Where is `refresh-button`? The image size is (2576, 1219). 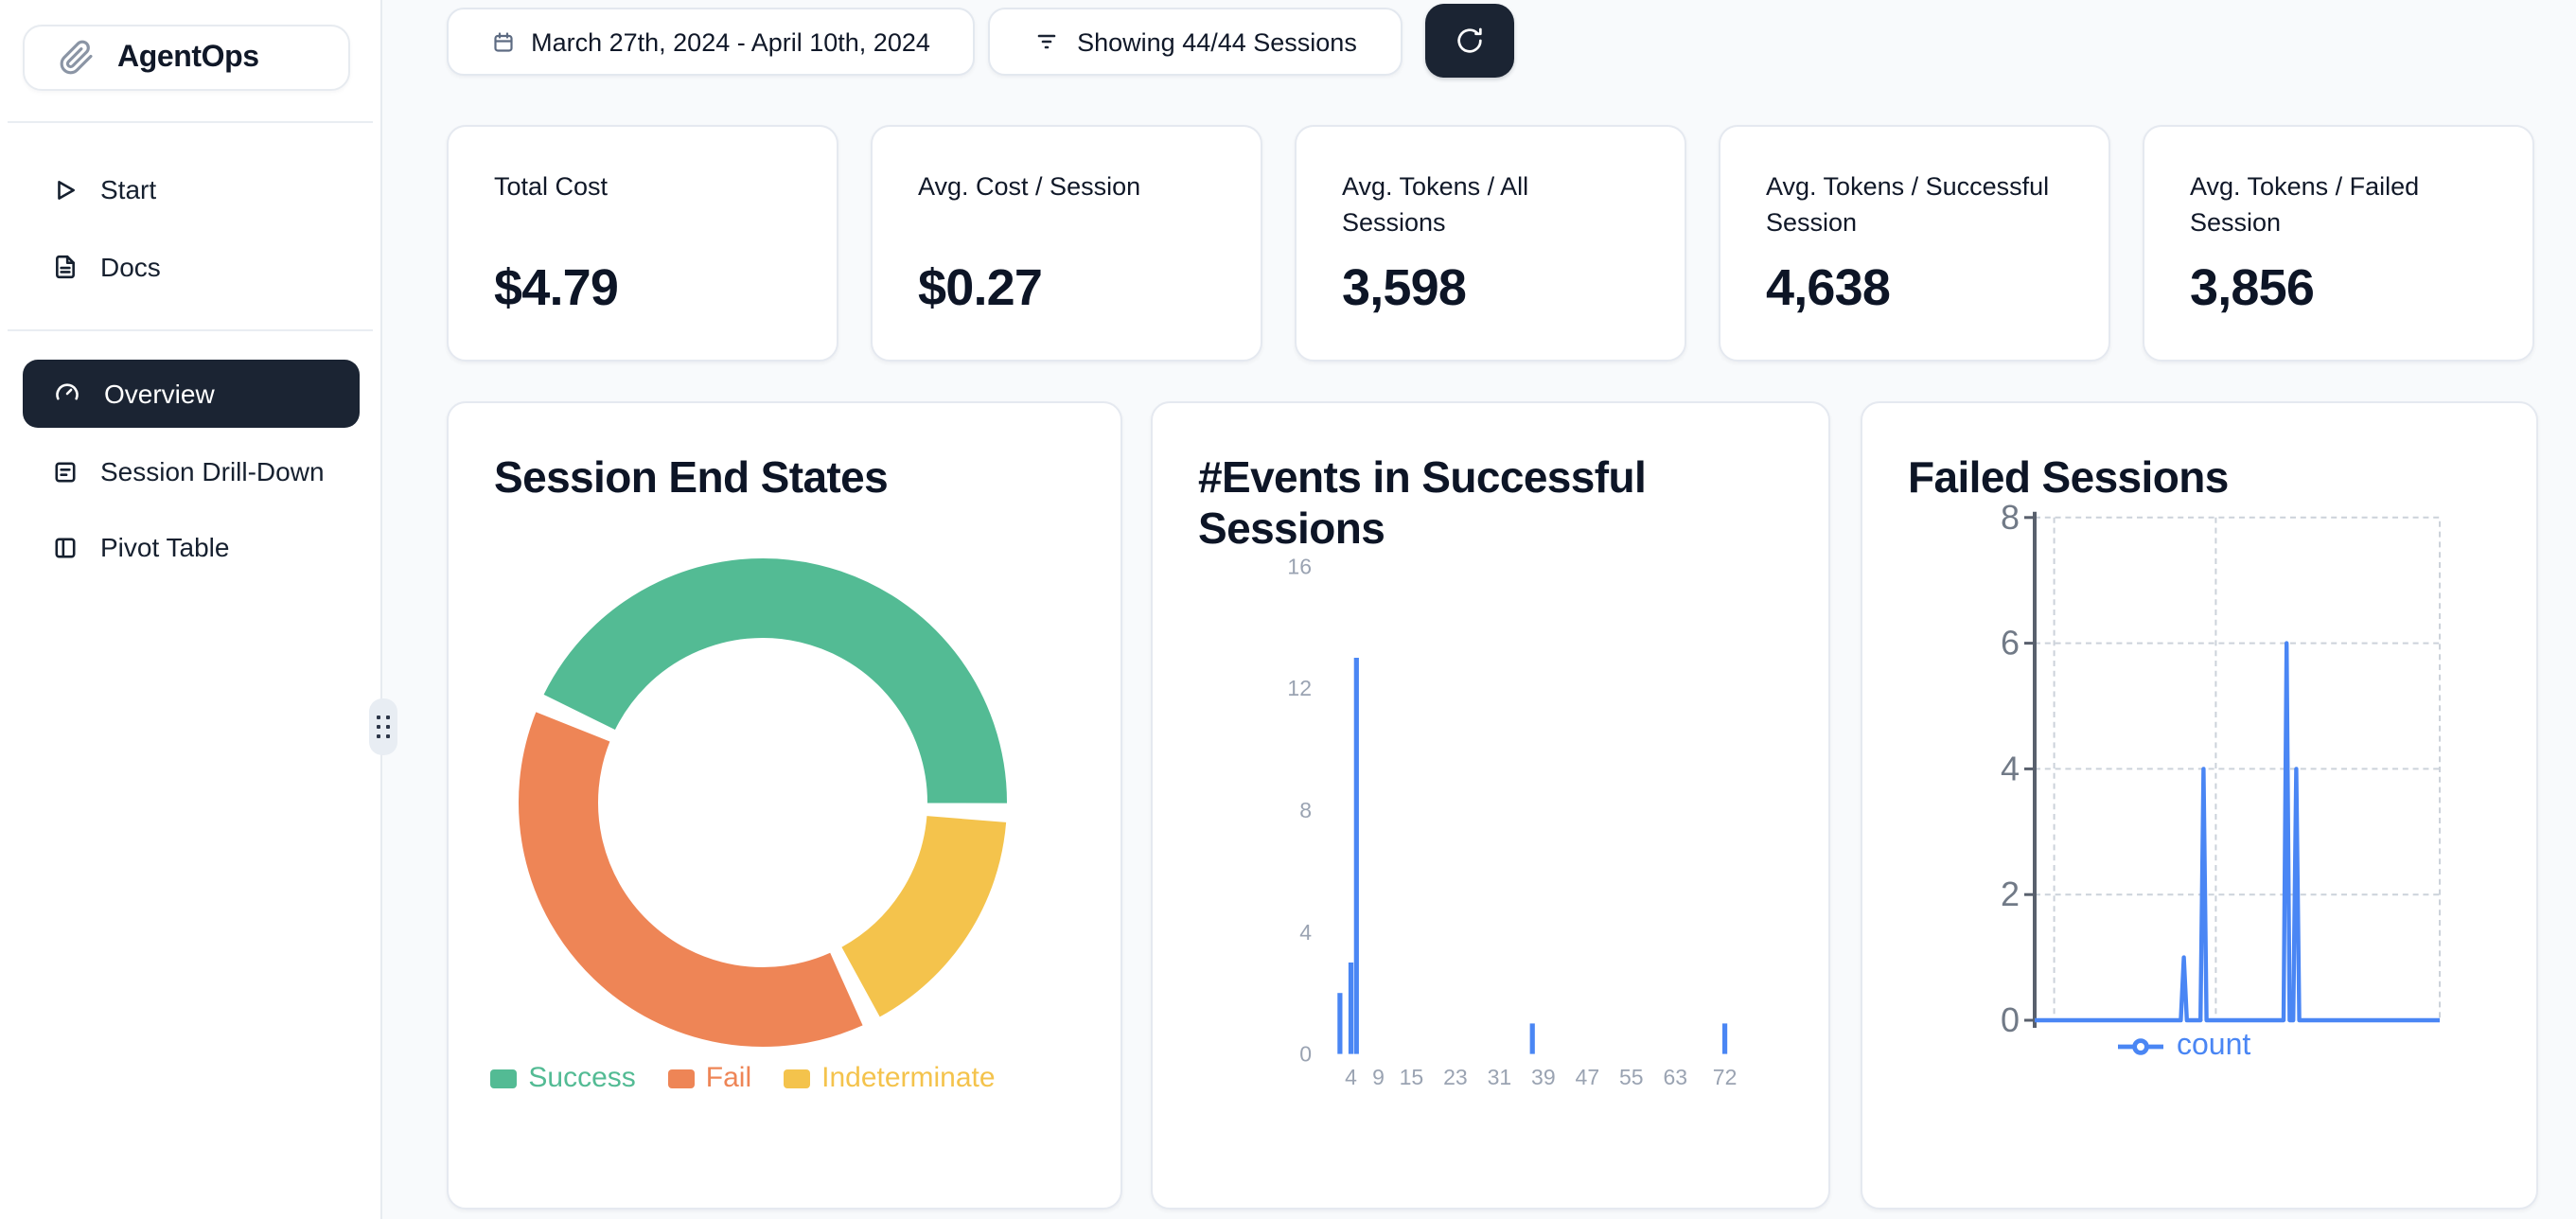
refresh-button is located at coordinates (1469, 41).